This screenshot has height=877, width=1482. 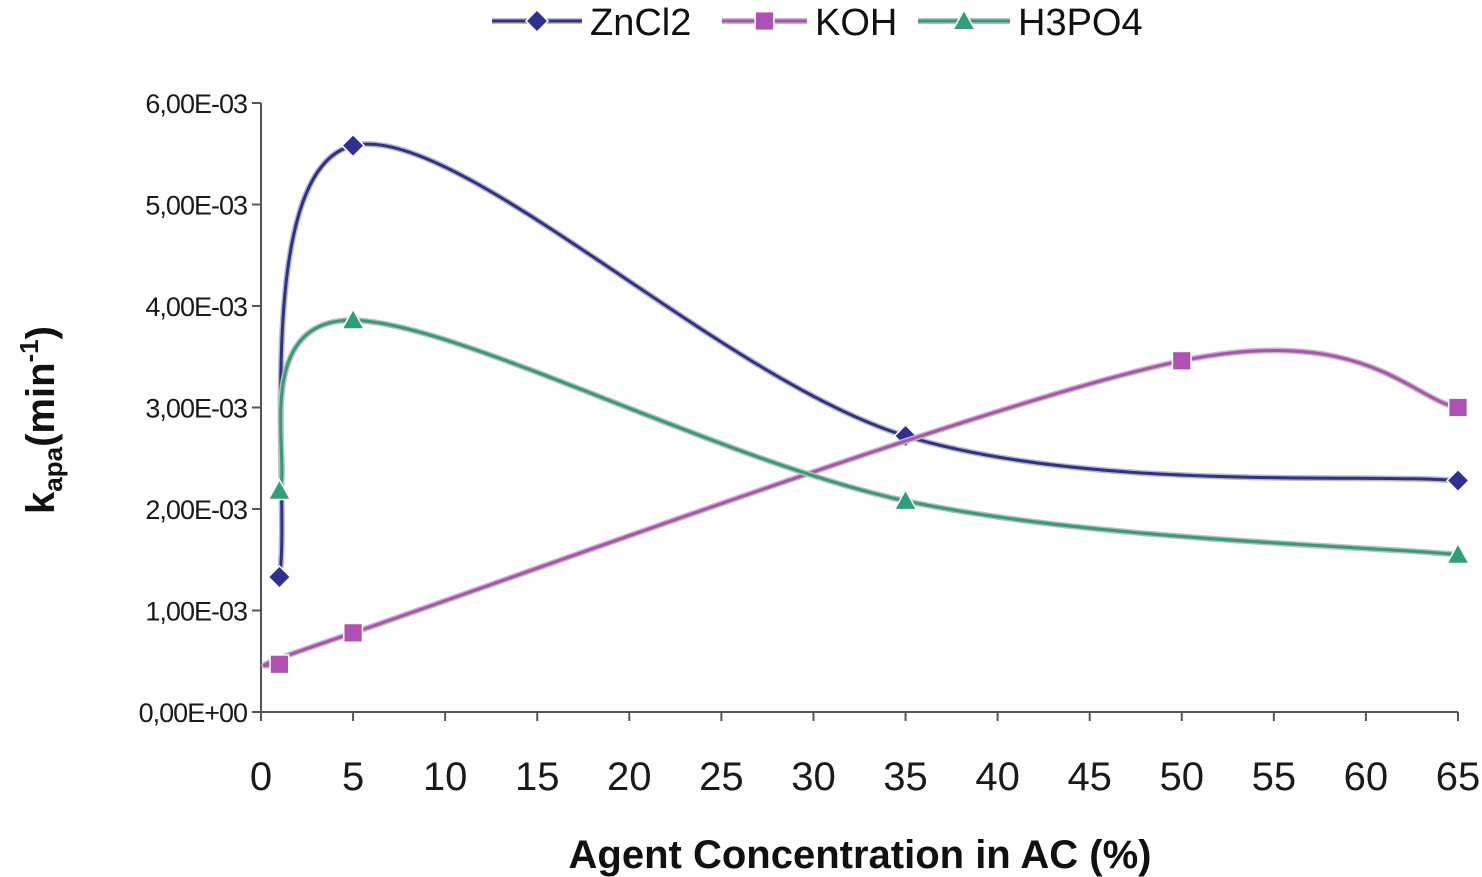 What do you see at coordinates (640, 23) in the screenshot?
I see `legend-label-zncl2: ZnCl2` at bounding box center [640, 23].